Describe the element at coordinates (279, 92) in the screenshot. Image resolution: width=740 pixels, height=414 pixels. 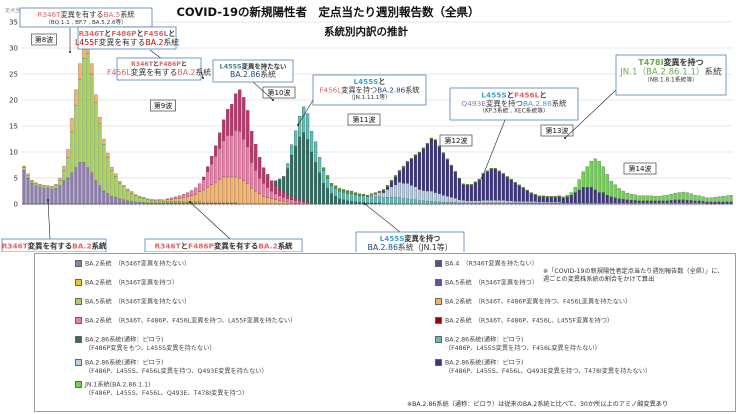
I see `wave-label: 第10波` at that location.